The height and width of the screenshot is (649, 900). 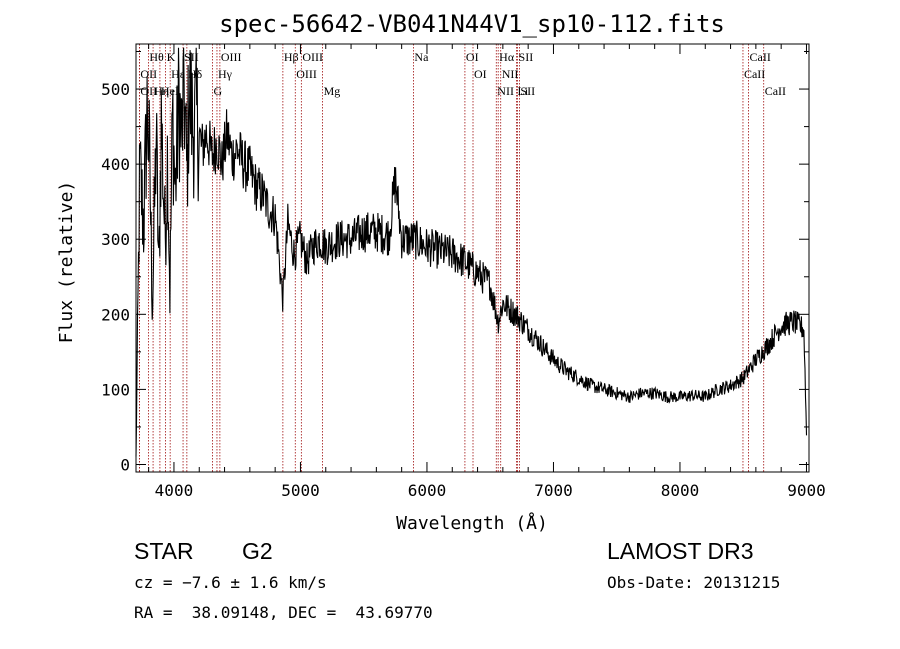 I want to click on chart-title: spec-56642-VB041N44V1_sp10-112.fits, so click(x=472, y=24).